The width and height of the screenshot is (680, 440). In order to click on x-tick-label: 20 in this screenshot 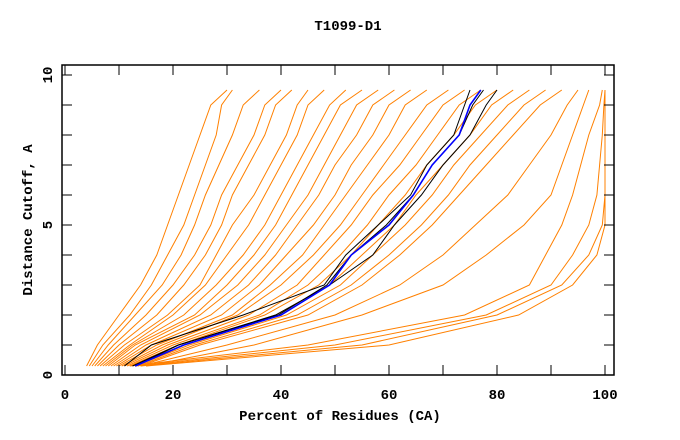, I will do `click(173, 396)`.